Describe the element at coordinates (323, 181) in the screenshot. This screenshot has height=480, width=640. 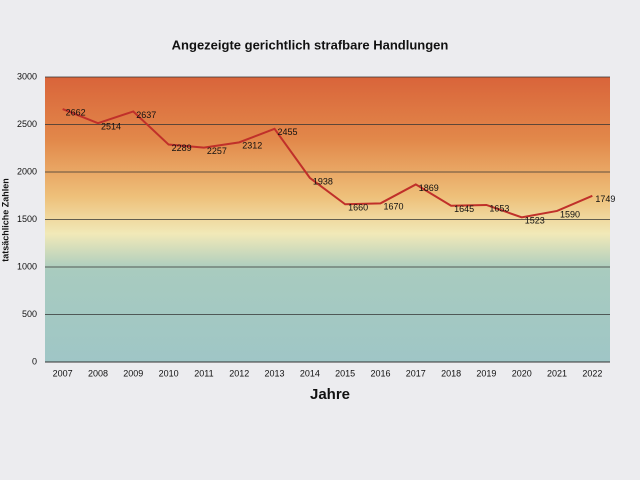
I see `data-label: 1938` at that location.